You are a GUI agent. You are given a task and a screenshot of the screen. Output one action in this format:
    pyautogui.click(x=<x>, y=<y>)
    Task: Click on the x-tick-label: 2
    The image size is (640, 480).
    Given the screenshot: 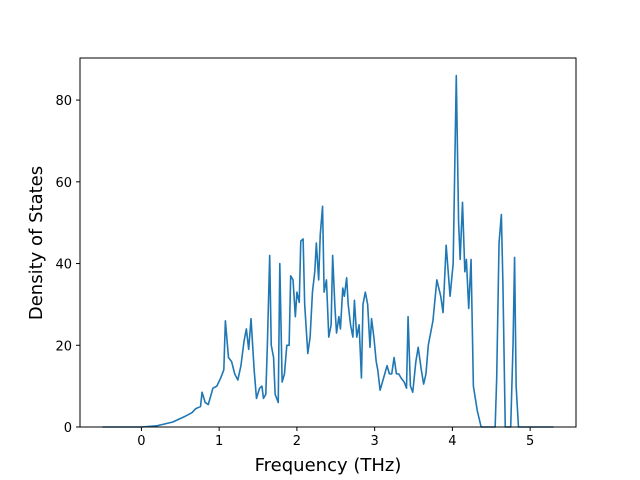 What is the action you would take?
    pyautogui.click(x=297, y=441)
    